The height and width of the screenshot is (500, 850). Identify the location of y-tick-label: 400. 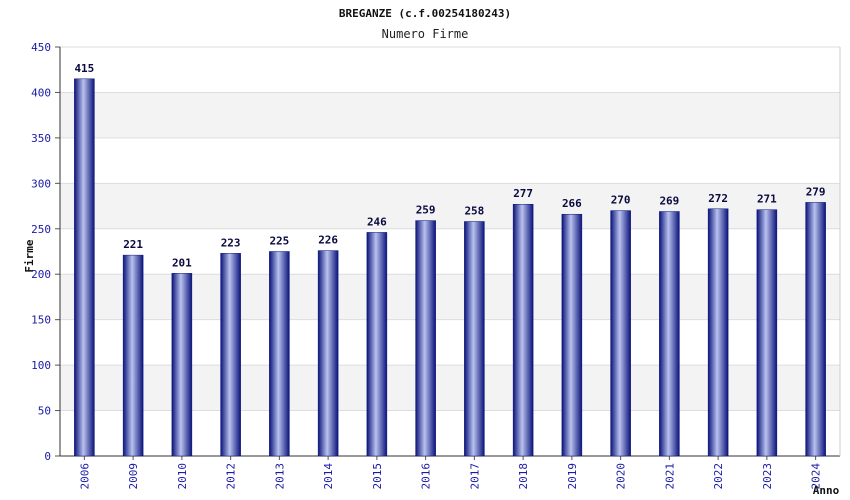
(41, 92).